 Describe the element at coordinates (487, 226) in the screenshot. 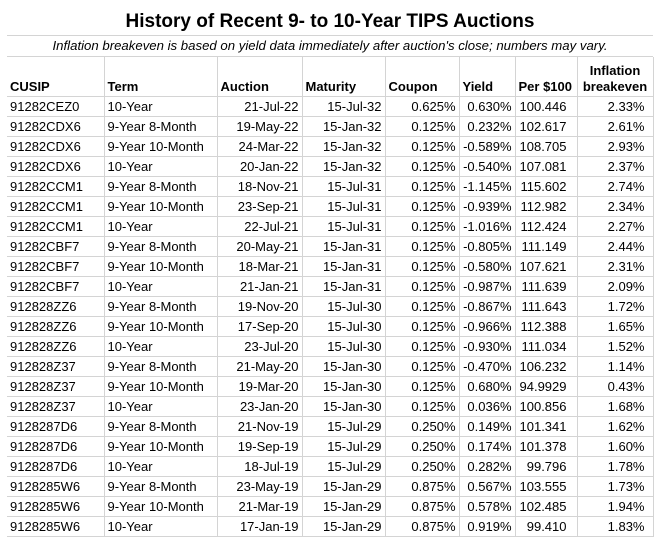

I see `cell-yield: -1.016%` at that location.